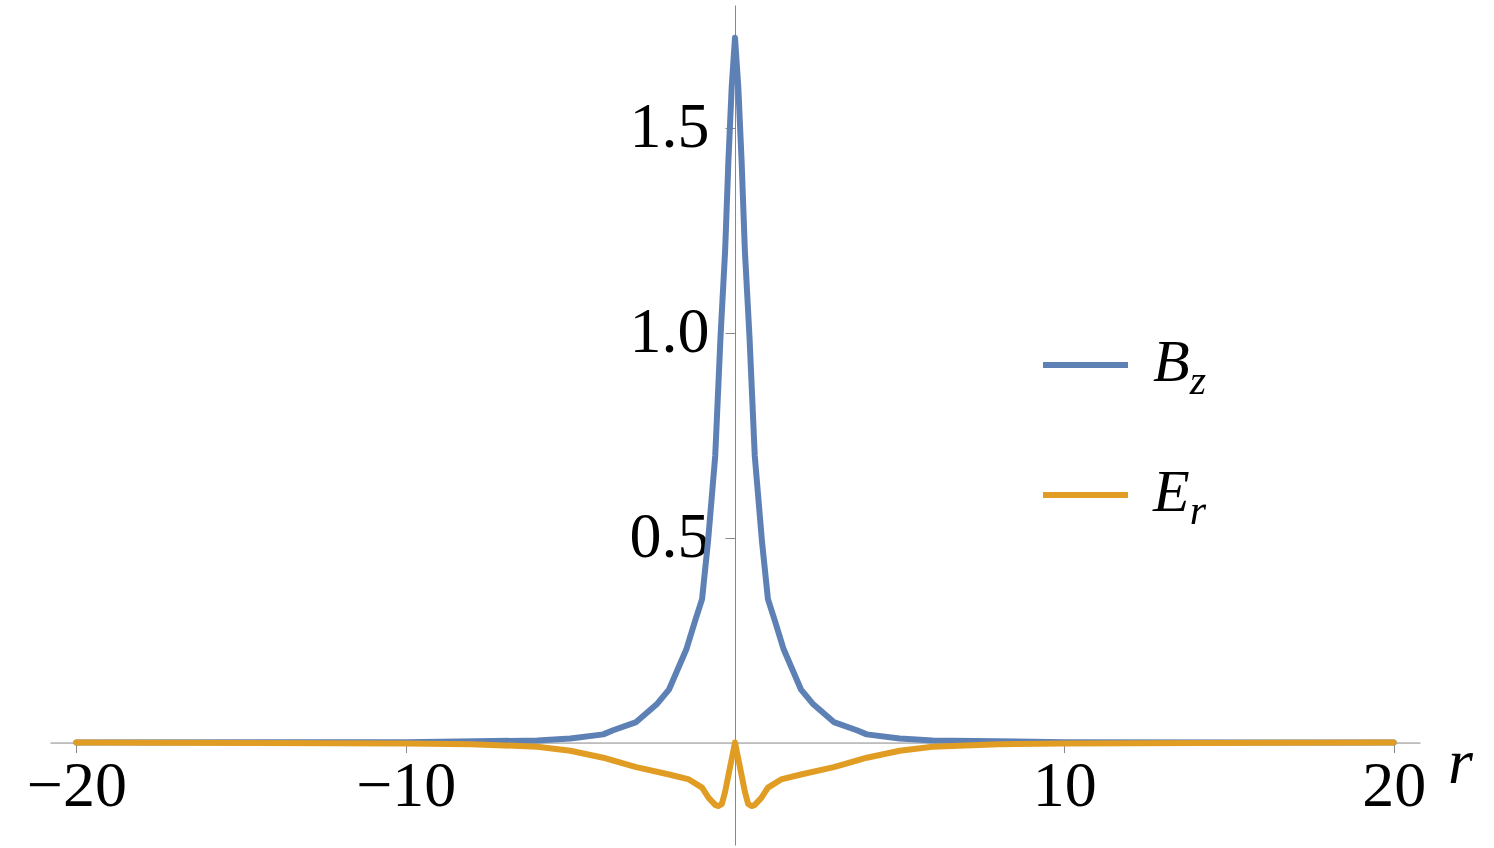  What do you see at coordinates (1394, 785) in the screenshot?
I see `x-tick-label: 20` at bounding box center [1394, 785].